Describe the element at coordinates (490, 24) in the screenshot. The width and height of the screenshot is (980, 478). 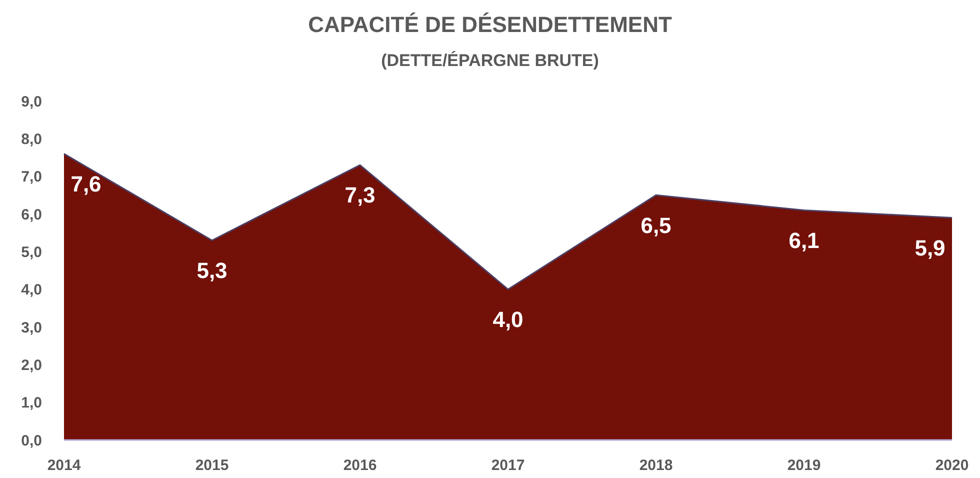
I see `chart-title: CAPACITÉ DE DÉSENDETTEMENT` at that location.